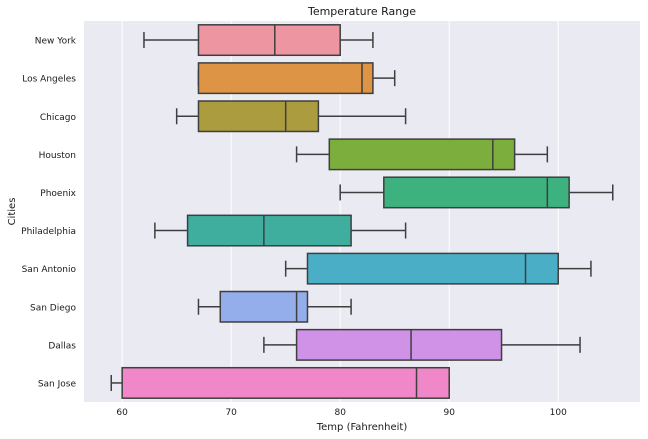  Describe the element at coordinates (49, 270) in the screenshot. I see `y-tick-label: San Antonio` at that location.